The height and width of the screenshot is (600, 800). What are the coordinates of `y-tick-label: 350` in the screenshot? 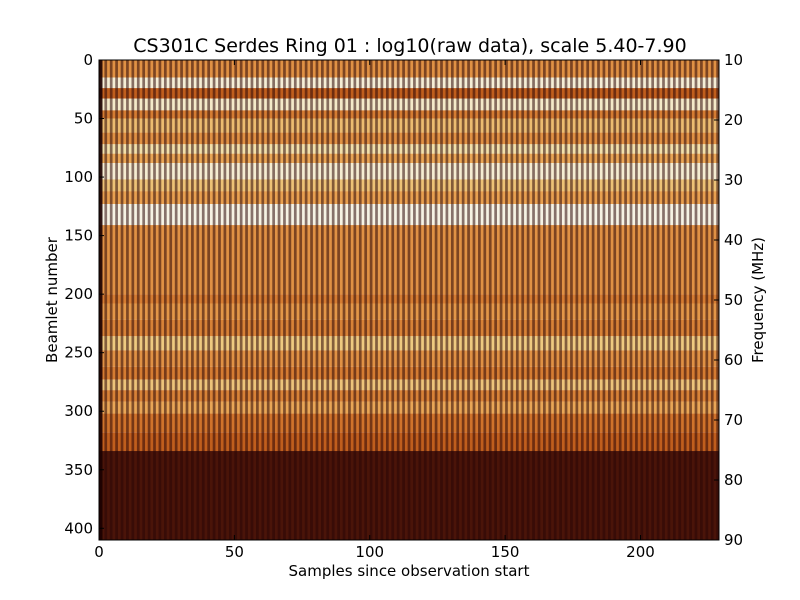 It's located at (78, 470).